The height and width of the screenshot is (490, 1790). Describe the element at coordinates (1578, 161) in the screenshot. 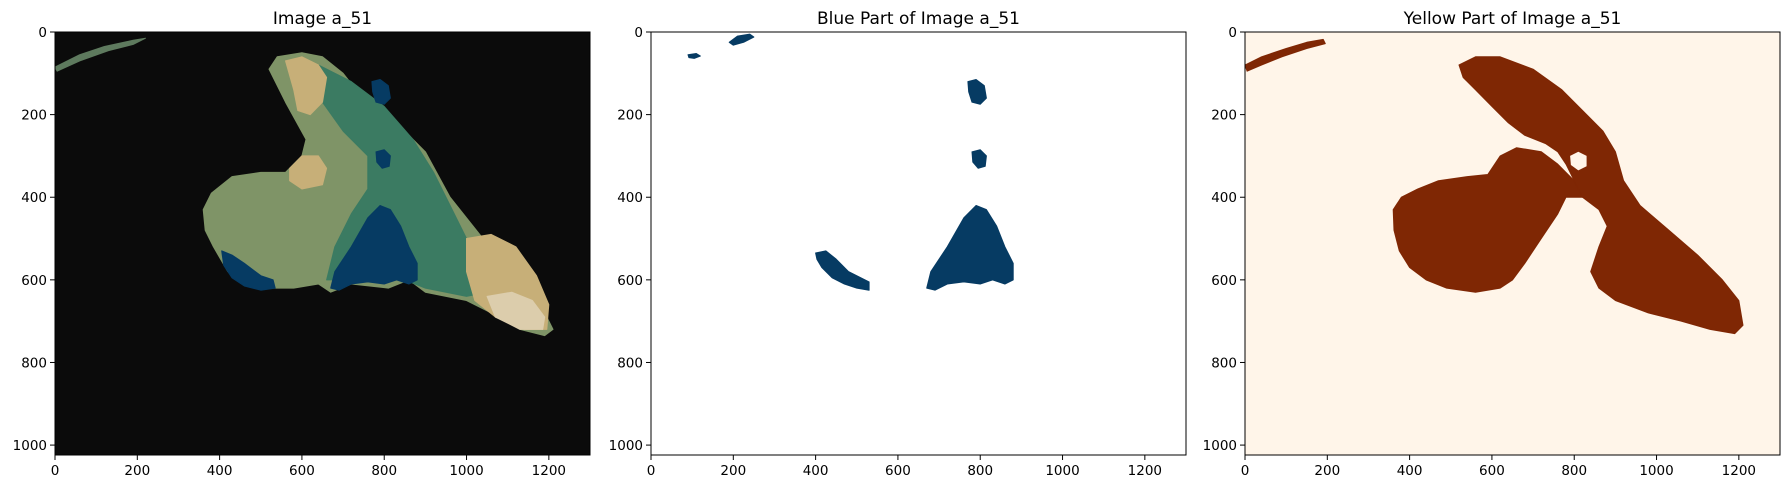

I see `region-yellow-hole` at that location.